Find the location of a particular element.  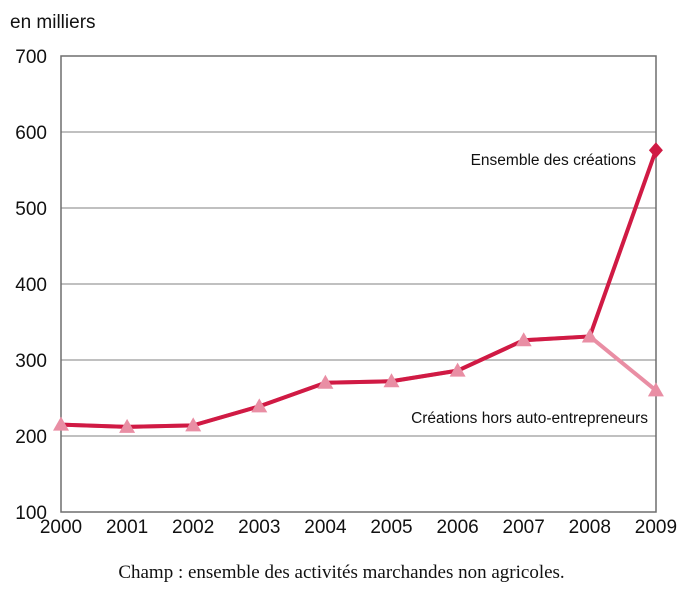

x-tick-label: 2005 is located at coordinates (391, 527).